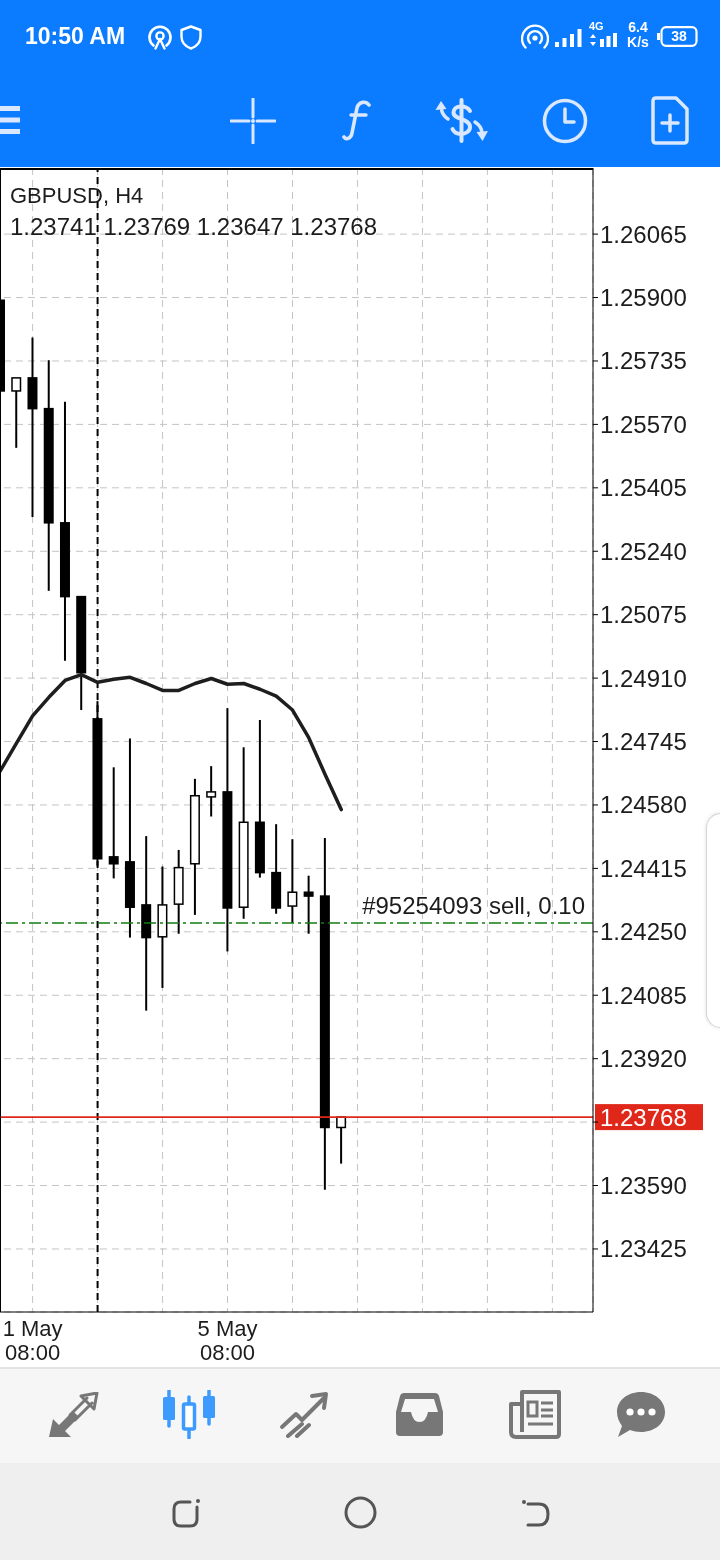  Describe the element at coordinates (643, 868) in the screenshot. I see `y-tick-label: 1.24415` at that location.